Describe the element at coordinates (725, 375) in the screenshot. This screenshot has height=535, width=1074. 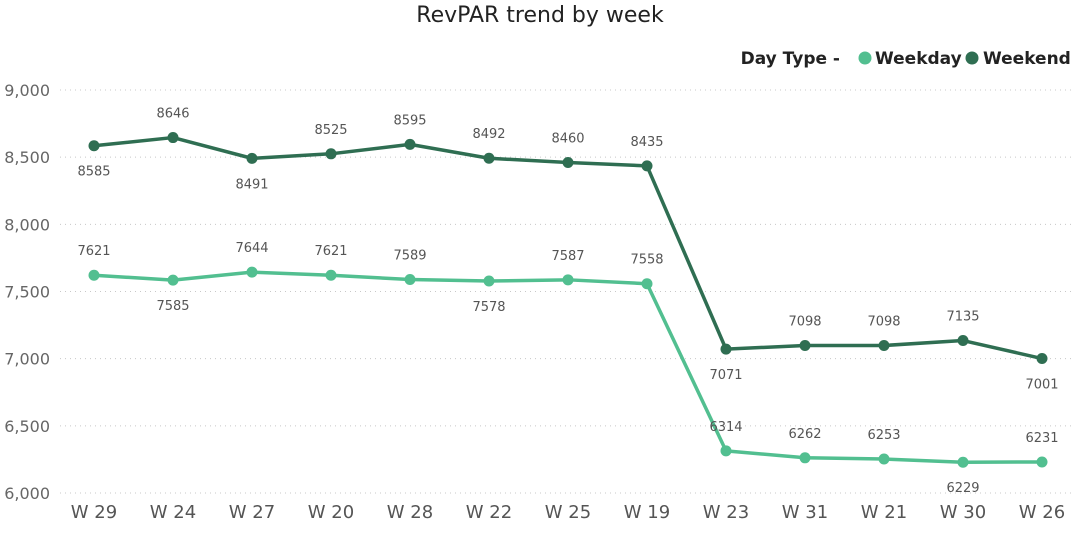
I see `data-label-weekend: 7071` at that location.